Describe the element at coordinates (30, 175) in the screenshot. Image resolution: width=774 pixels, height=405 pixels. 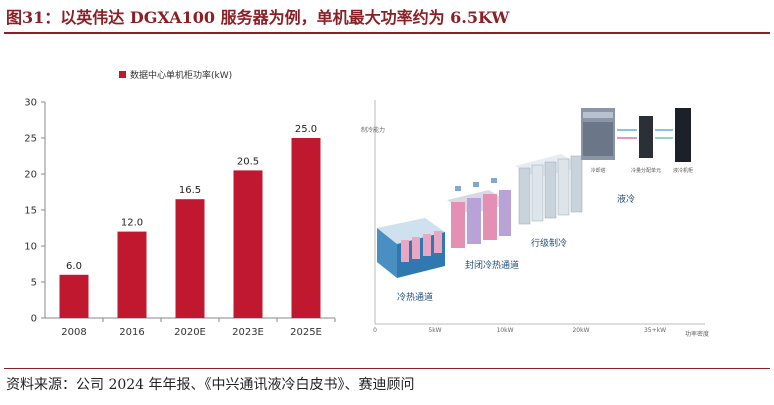
I see `y-tick-label: 20` at that location.